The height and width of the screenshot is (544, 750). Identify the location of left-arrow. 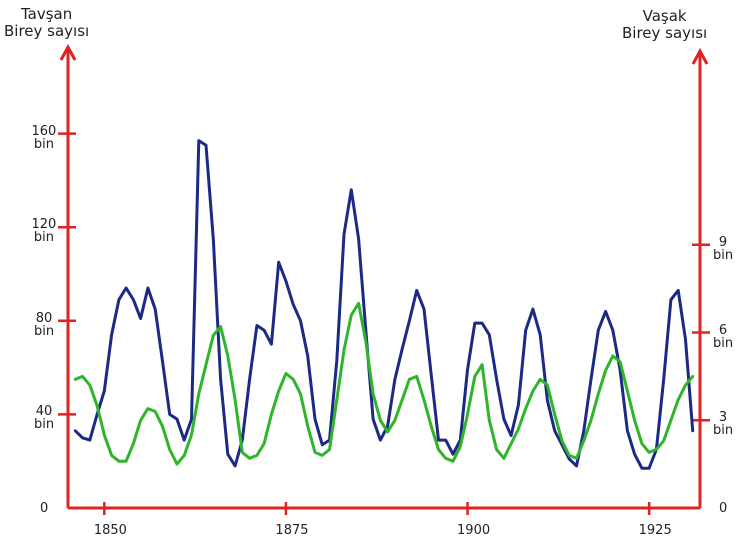
(68, 52).